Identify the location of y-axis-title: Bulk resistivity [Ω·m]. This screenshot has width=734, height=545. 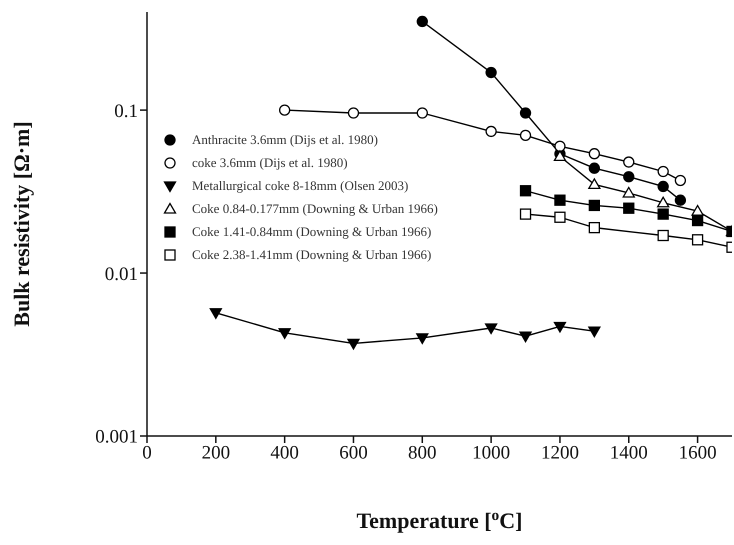
(21, 224).